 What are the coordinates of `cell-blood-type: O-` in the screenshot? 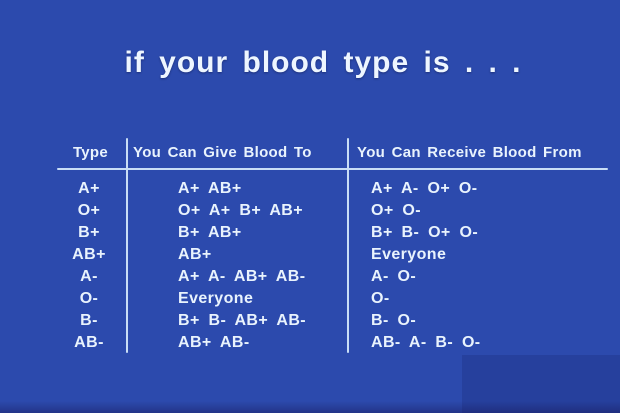 It's located at (89, 298).